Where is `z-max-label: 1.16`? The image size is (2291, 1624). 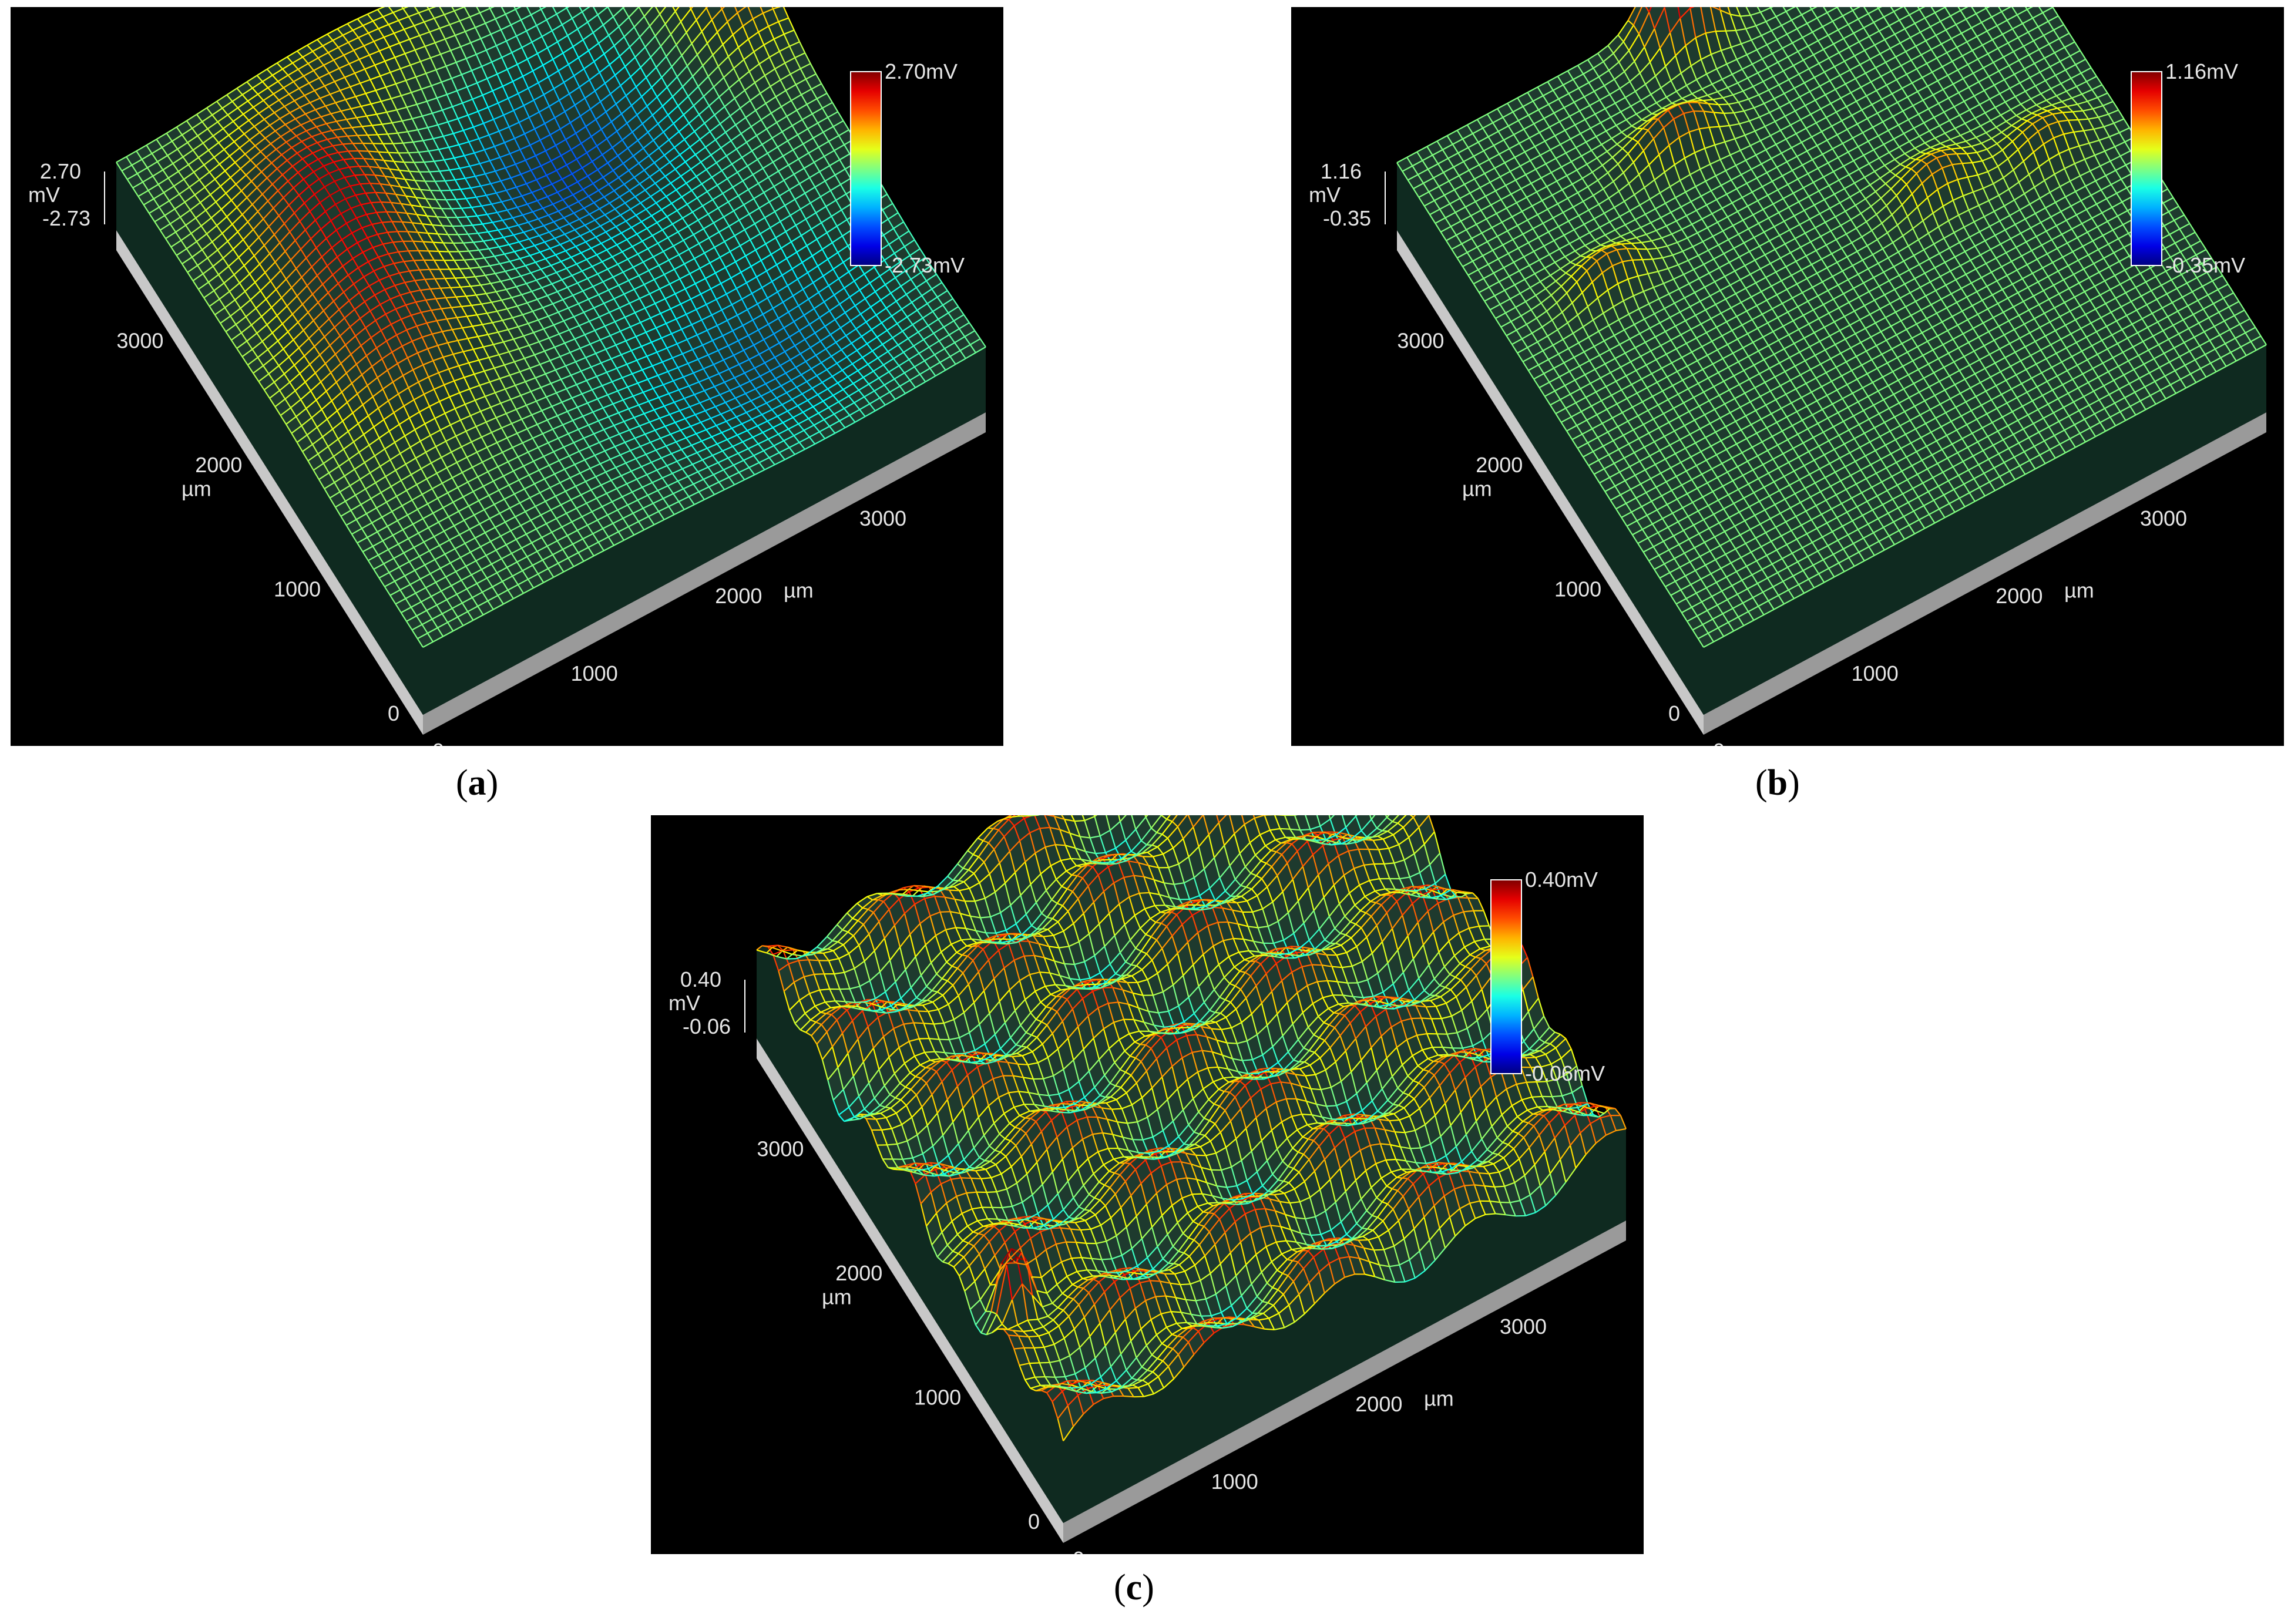 z-max-label: 1.16 is located at coordinates (1341, 171).